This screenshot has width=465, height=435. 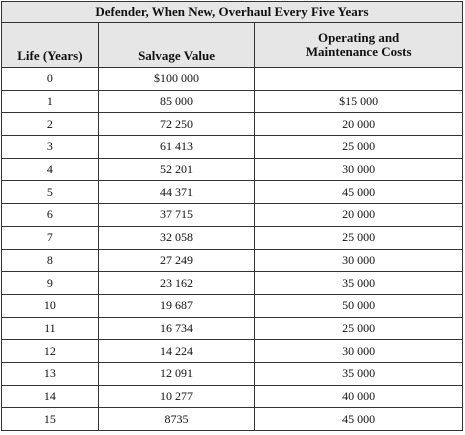 I want to click on cell-life: 14, so click(x=50, y=396).